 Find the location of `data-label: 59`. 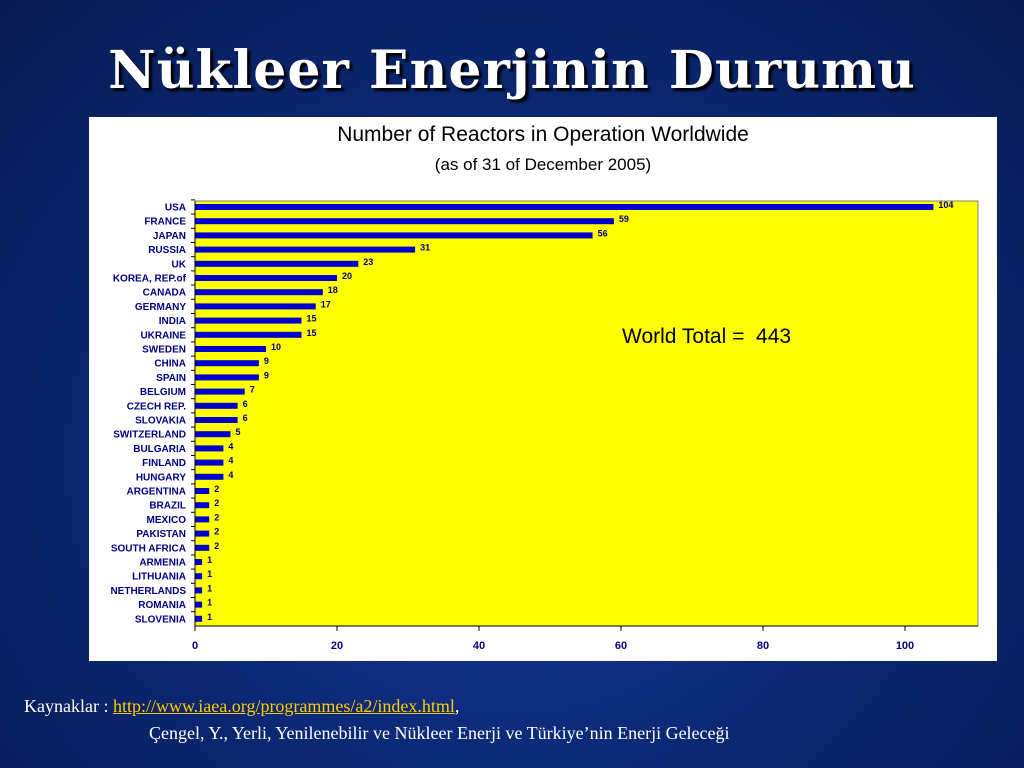

data-label: 59 is located at coordinates (624, 219).